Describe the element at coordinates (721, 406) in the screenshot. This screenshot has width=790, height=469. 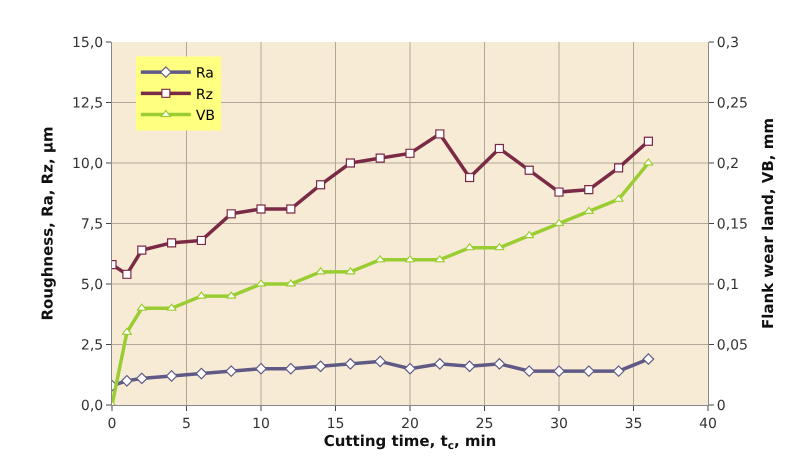
I see `y2-tick-label: 0` at that location.